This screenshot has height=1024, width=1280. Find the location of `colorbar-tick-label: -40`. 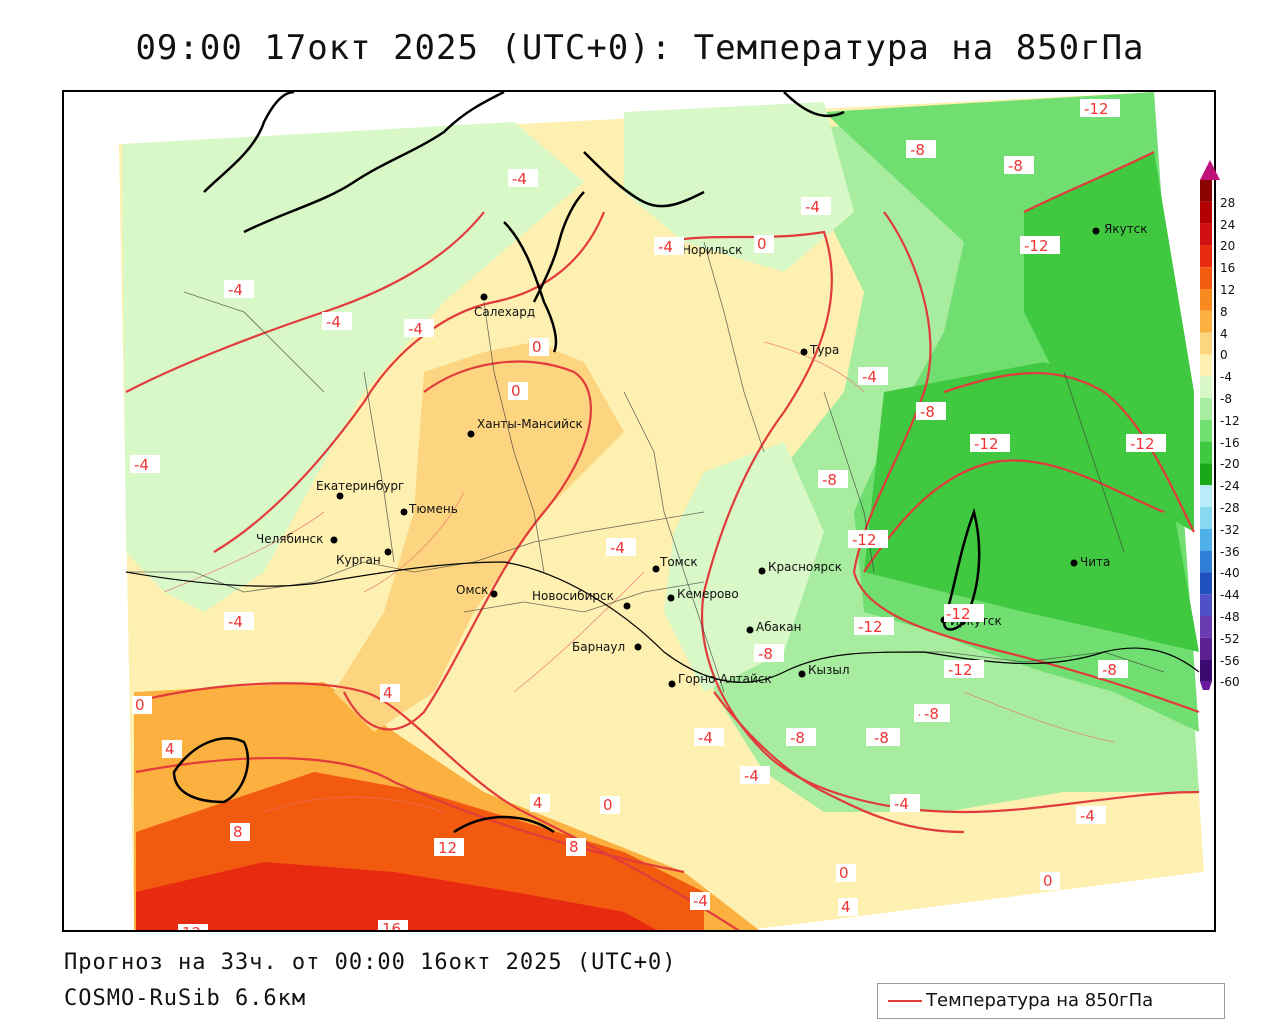

colorbar-tick-label: -40 is located at coordinates (1230, 573).